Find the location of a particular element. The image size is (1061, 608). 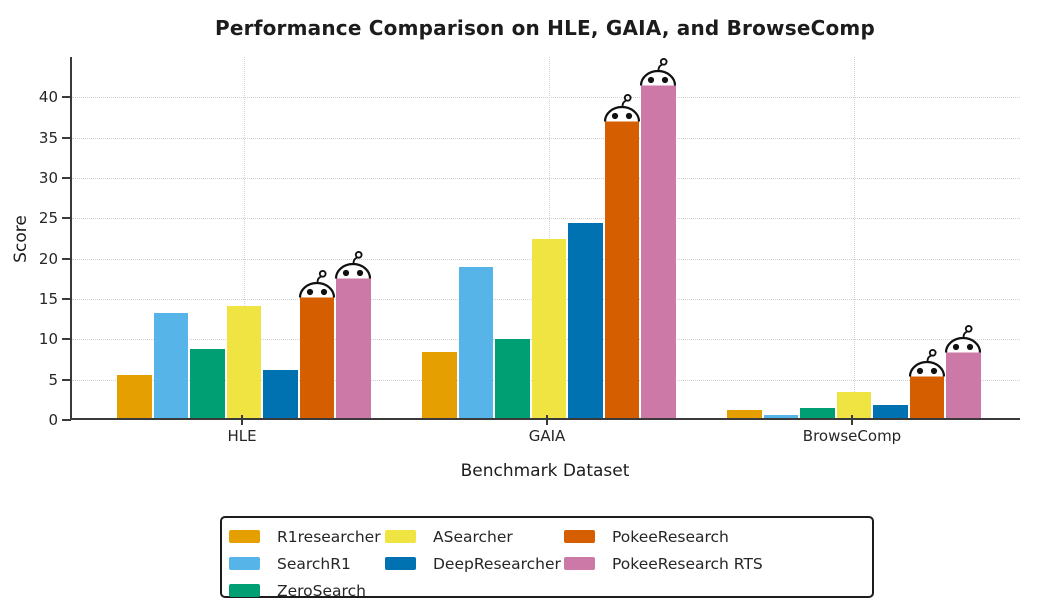

bar-r1researcher-hle is located at coordinates (134, 396).